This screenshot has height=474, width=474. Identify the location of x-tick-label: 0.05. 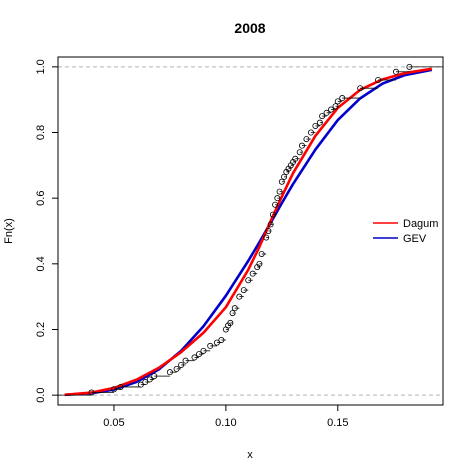
(113, 423).